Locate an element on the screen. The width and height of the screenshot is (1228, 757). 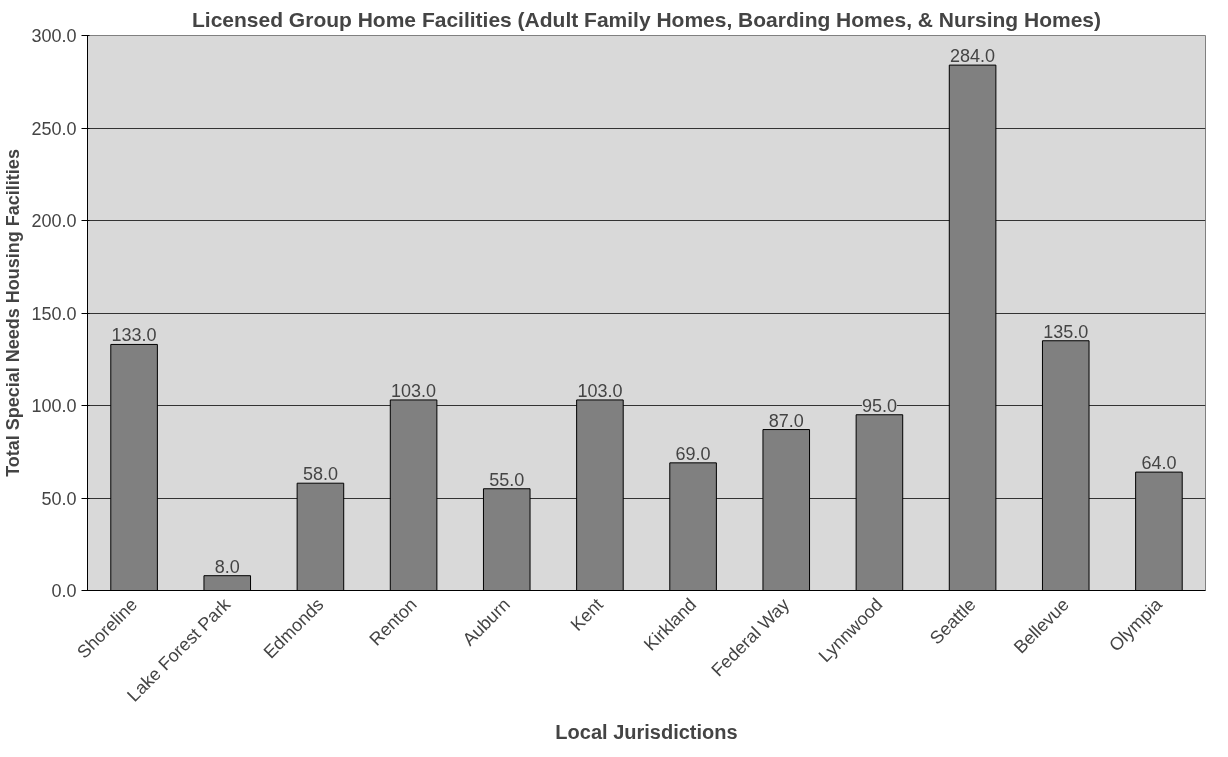
data-label: 87.0 is located at coordinates (786, 420).